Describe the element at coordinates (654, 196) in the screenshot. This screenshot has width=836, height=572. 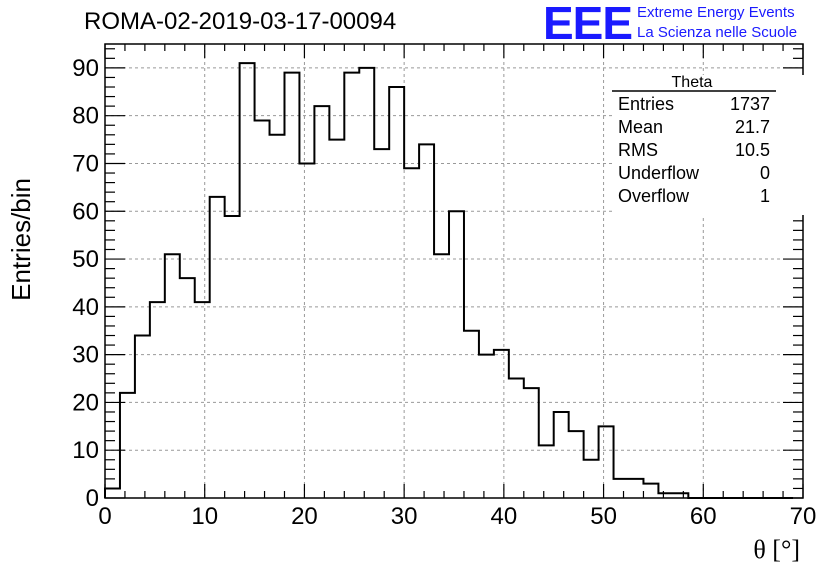
I see `stats-row-label: Overflow` at that location.